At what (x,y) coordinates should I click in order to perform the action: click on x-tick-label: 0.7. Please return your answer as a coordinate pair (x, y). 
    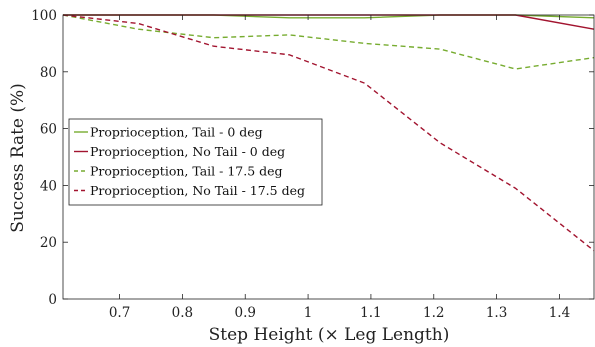
    Looking at the image, I should click on (119, 313).